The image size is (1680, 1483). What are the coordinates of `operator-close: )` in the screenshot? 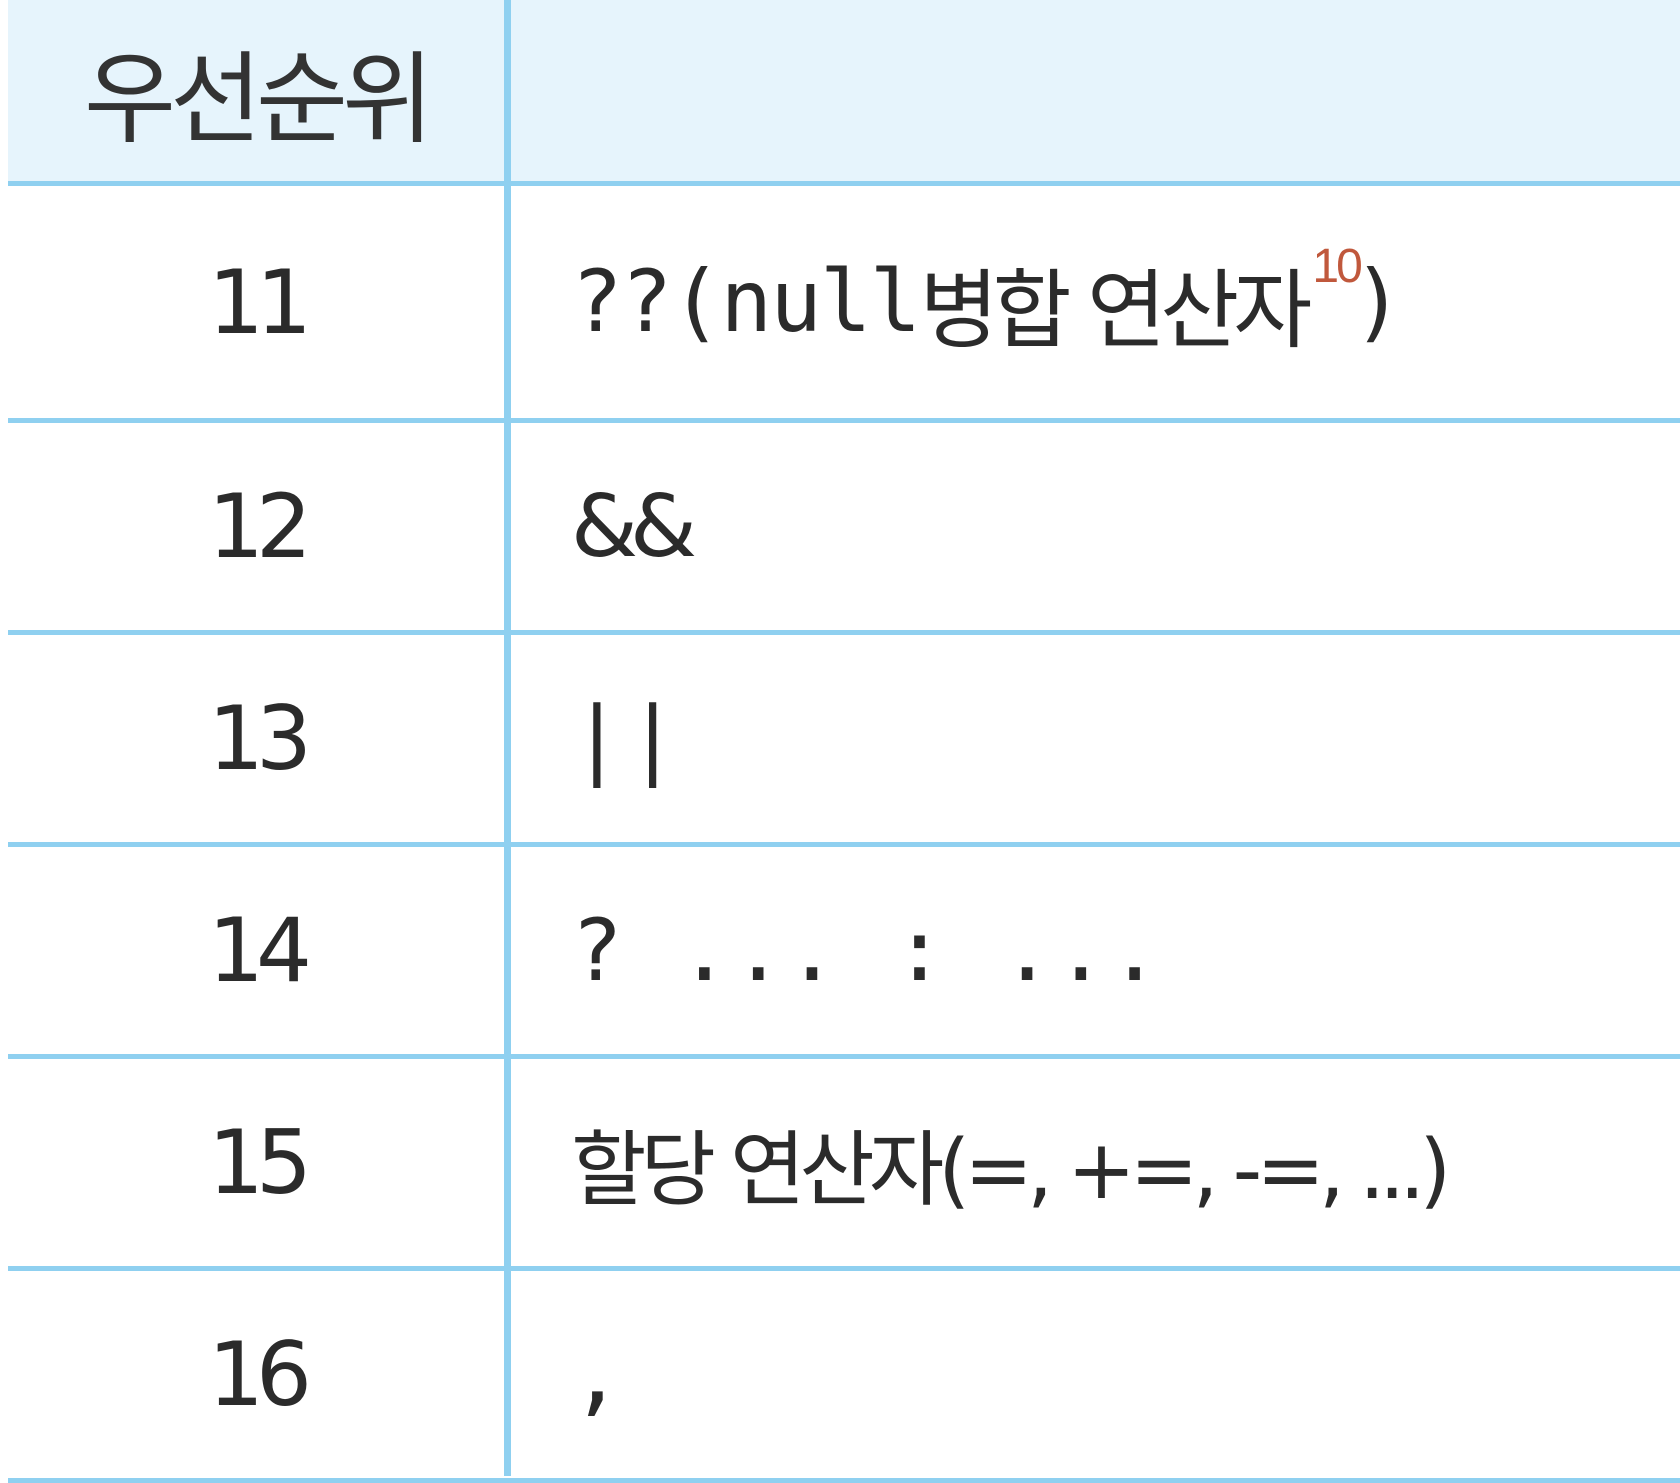 It's located at (1376, 302).